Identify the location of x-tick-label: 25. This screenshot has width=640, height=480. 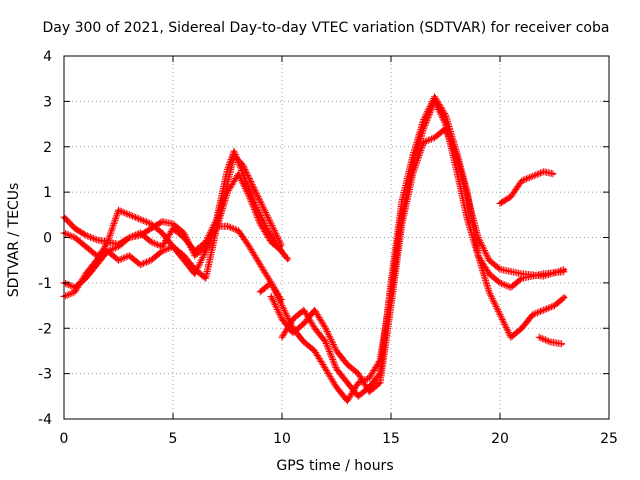
(609, 439).